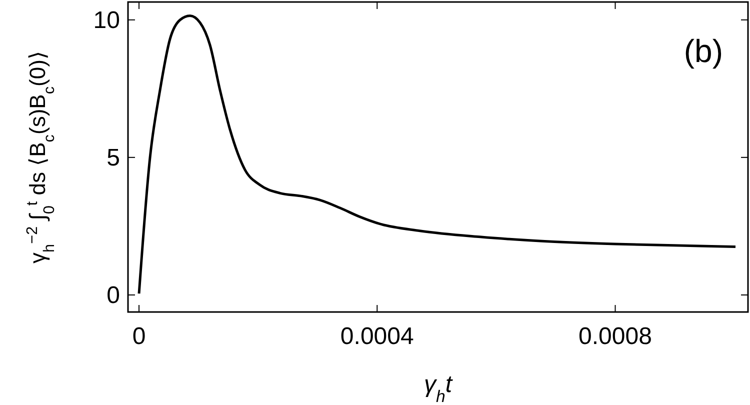 The height and width of the screenshot is (405, 750). I want to click on x-tick-label: 0, so click(139, 336).